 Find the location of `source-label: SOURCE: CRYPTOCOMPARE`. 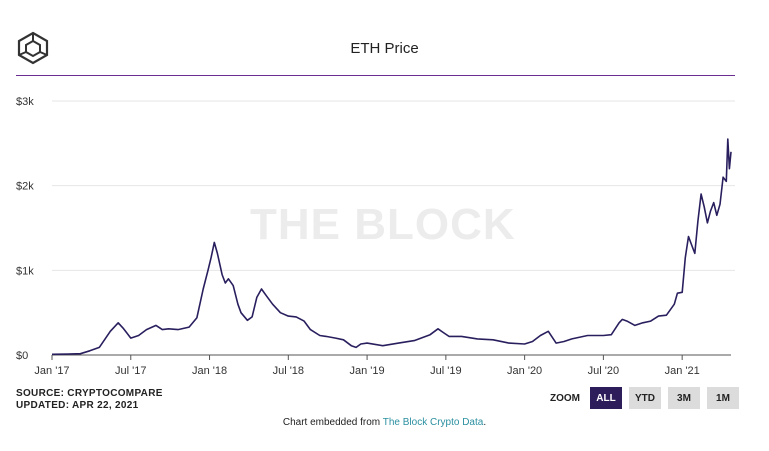

source-label: SOURCE: CRYPTOCOMPARE is located at coordinates (89, 393).